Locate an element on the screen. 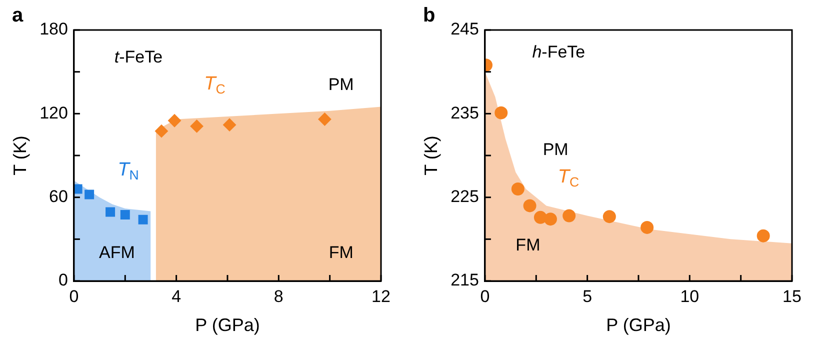  annotation: h-FeTe is located at coordinates (559, 52).